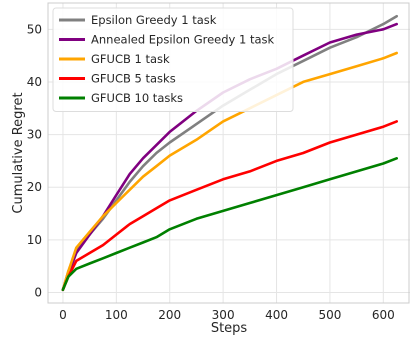 The width and height of the screenshot is (410, 337). I want to click on legend-entry: Epsilon Greedy 1 task, so click(154, 20).